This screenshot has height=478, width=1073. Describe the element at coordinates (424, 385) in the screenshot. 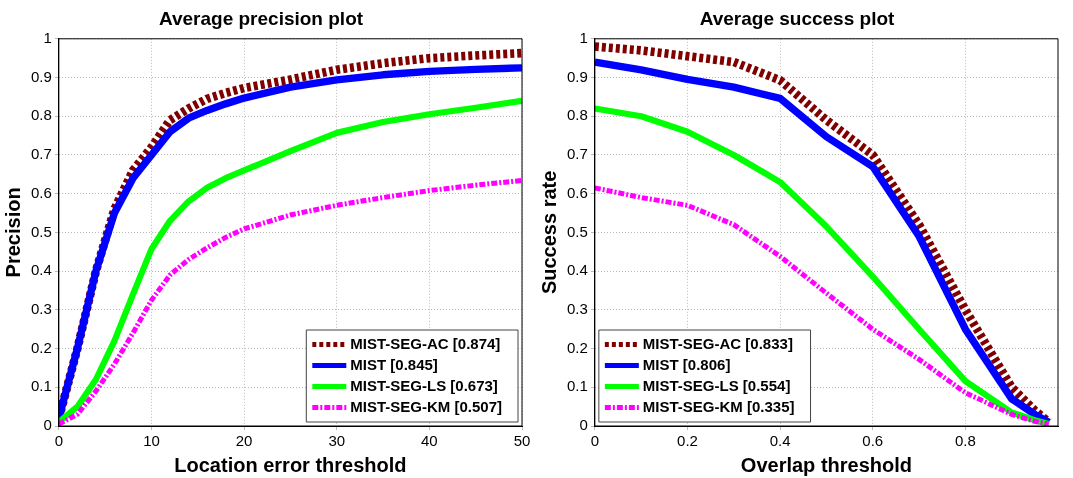

I see `legend-label: MIST-SEG-LS [0.673]` at that location.